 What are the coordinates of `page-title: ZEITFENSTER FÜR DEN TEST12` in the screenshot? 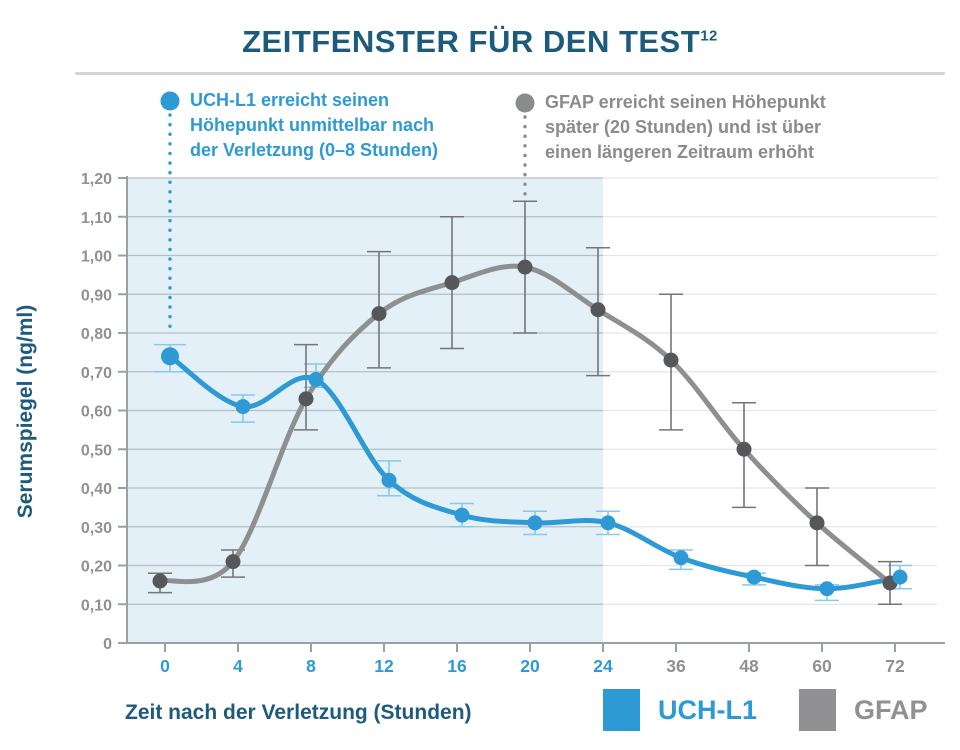 It's located at (480, 42).